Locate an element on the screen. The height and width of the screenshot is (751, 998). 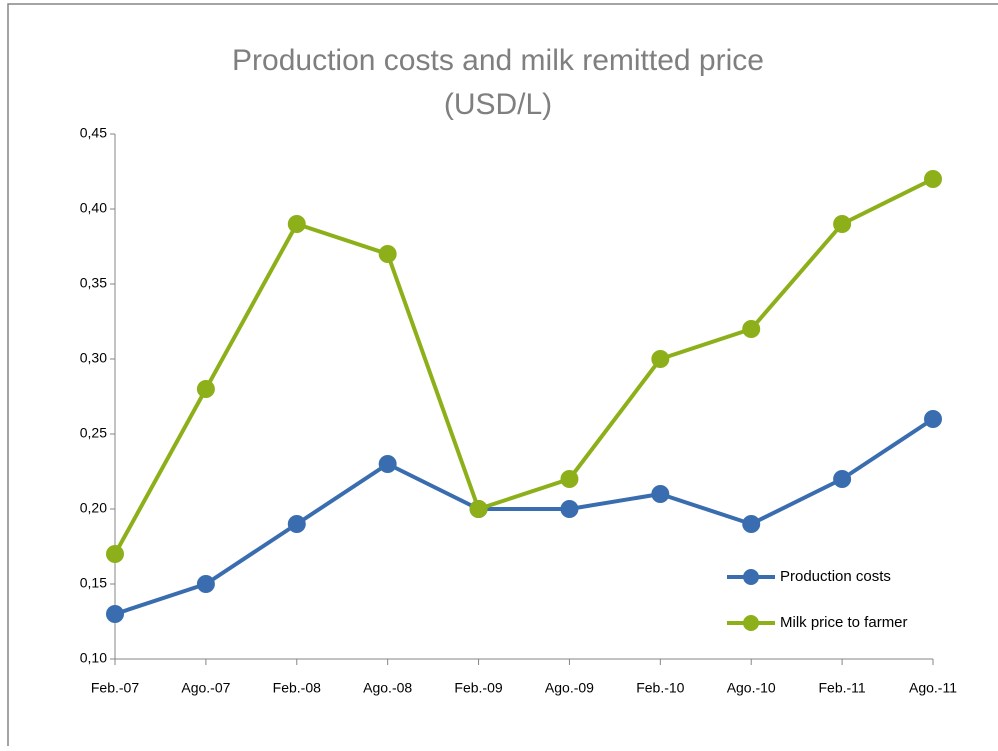
y-tick-label: 0,45 is located at coordinates (93, 133).